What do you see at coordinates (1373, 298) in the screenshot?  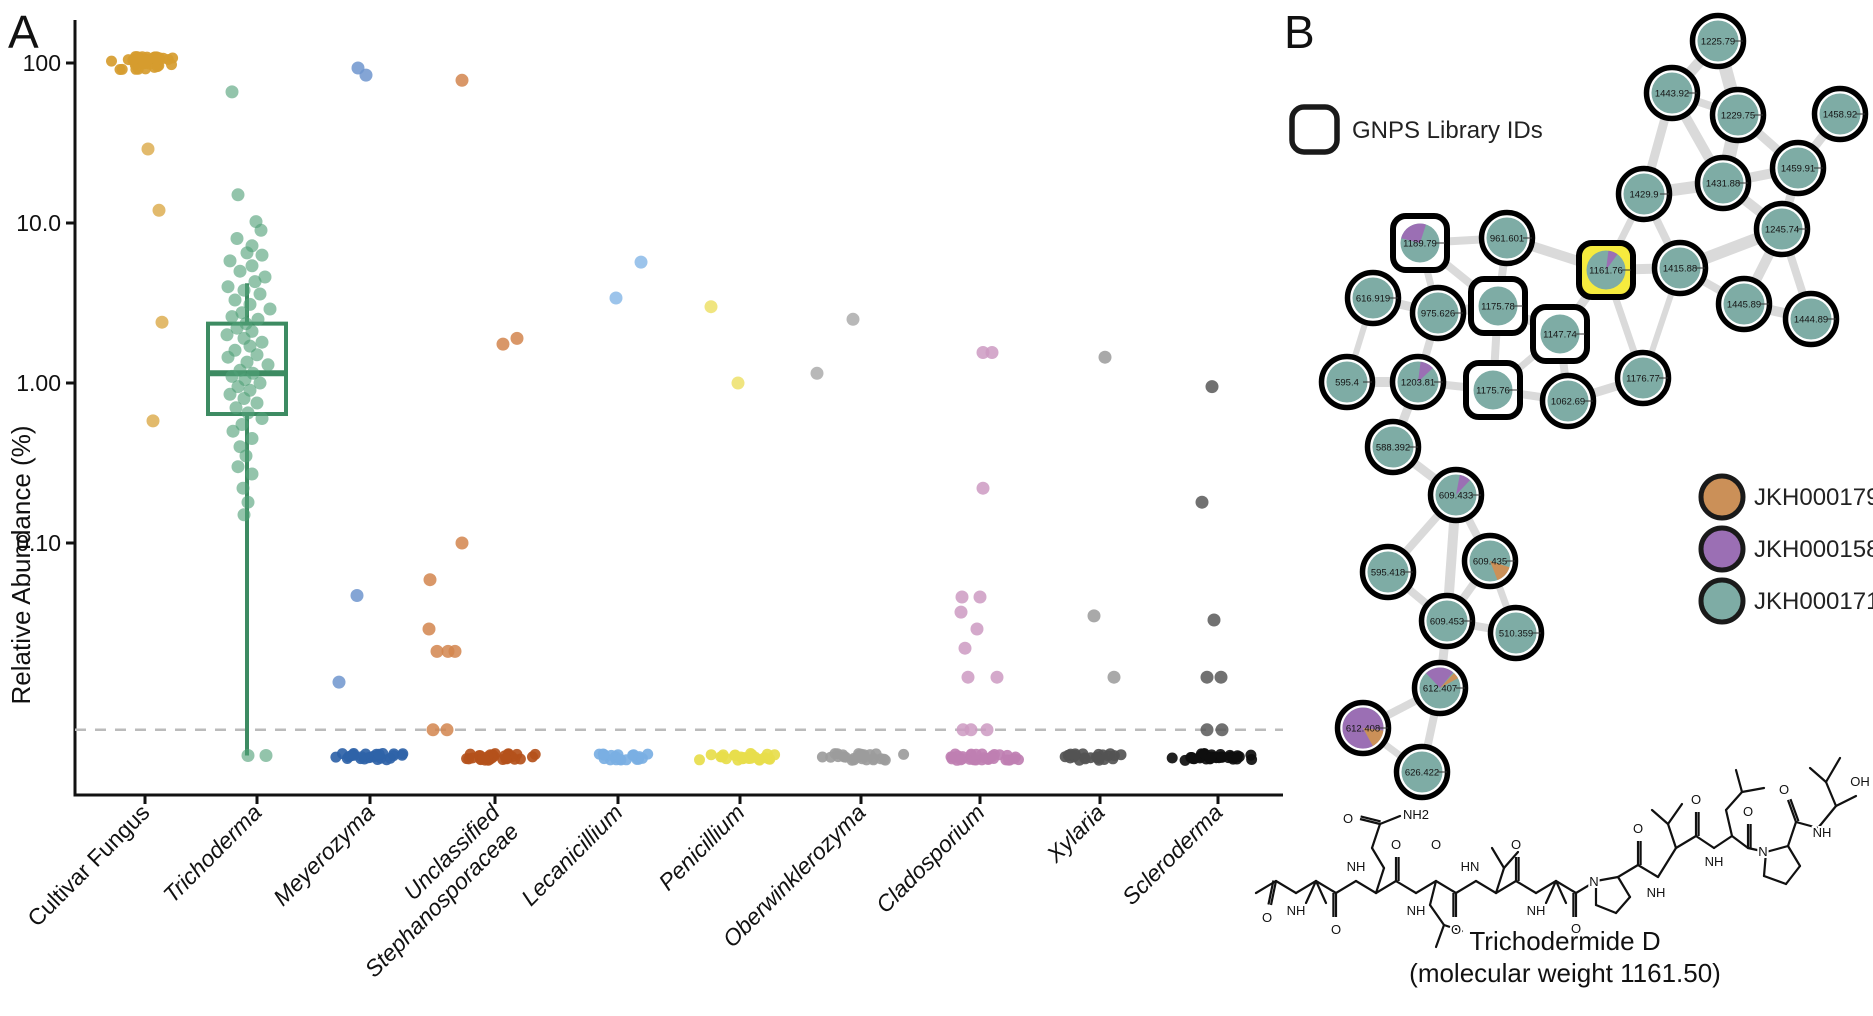 I see `network-node: 616.919` at bounding box center [1373, 298].